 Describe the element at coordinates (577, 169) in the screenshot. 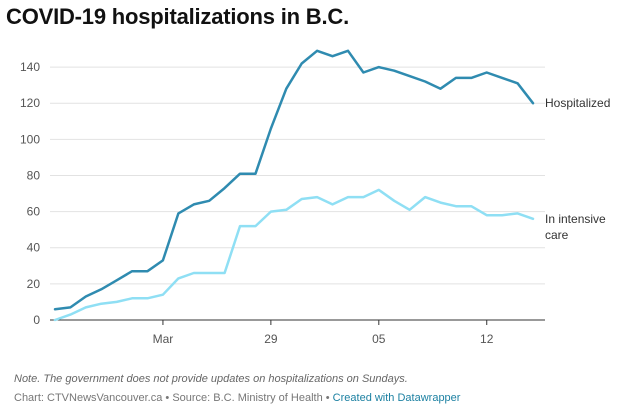

I see `series-labels: Hospitalized In intensive care` at that location.